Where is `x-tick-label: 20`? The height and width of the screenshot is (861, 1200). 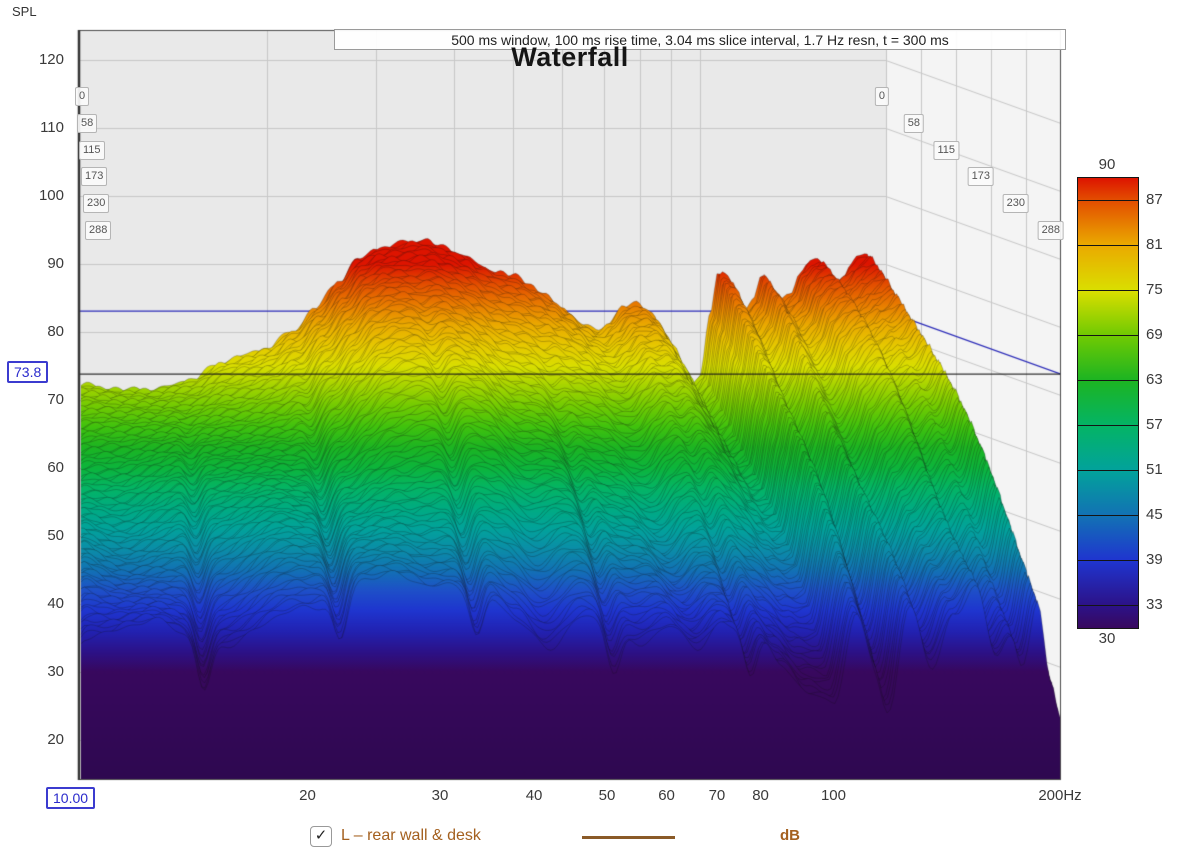
x-tick-label: 20 is located at coordinates (307, 795).